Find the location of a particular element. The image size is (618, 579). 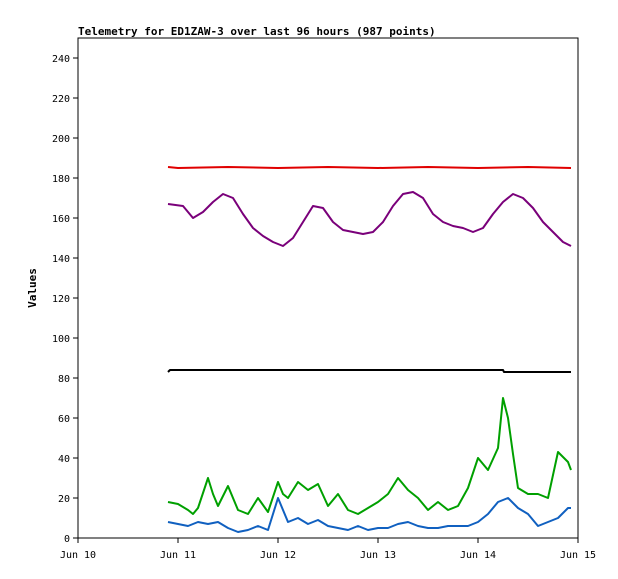

y-tick-label: 20 is located at coordinates (64, 499).